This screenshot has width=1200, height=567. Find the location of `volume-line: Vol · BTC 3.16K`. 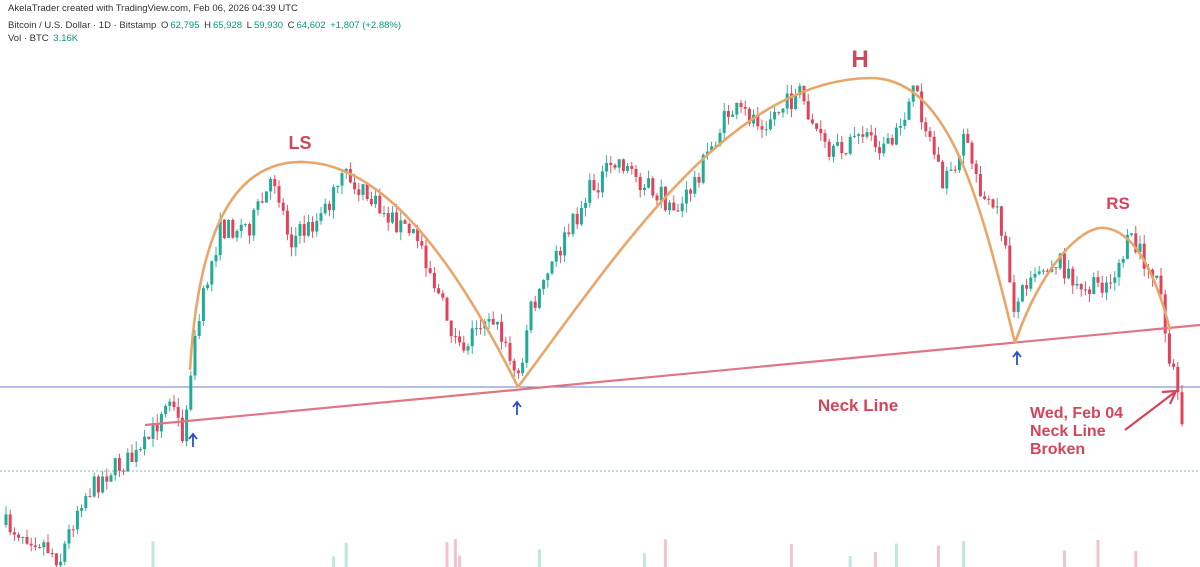

volume-line: Vol · BTC 3.16K is located at coordinates (44, 38).